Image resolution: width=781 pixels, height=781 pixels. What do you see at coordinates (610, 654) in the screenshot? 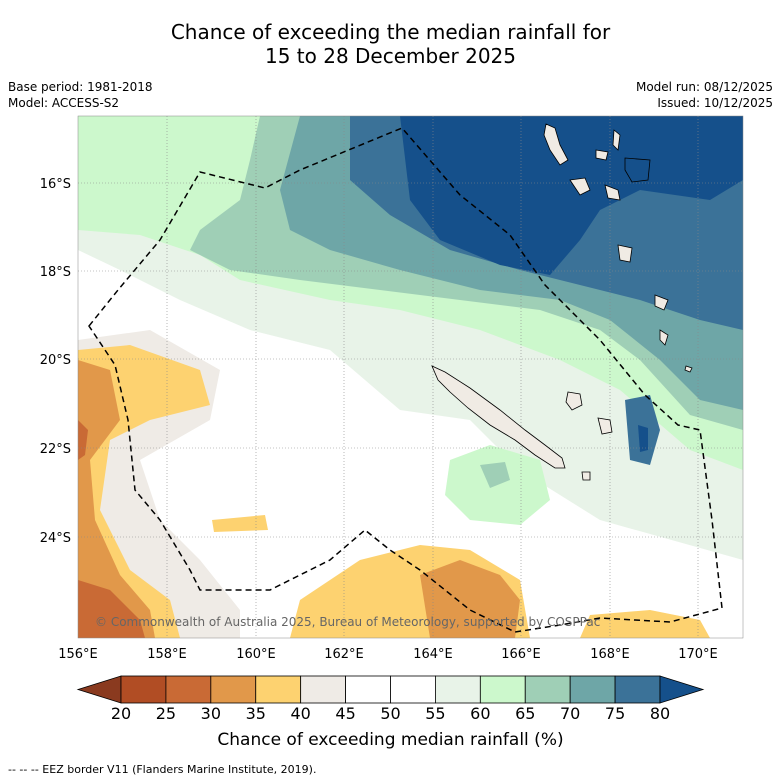
I see `lon-label-168e: 168°E` at bounding box center [610, 654].